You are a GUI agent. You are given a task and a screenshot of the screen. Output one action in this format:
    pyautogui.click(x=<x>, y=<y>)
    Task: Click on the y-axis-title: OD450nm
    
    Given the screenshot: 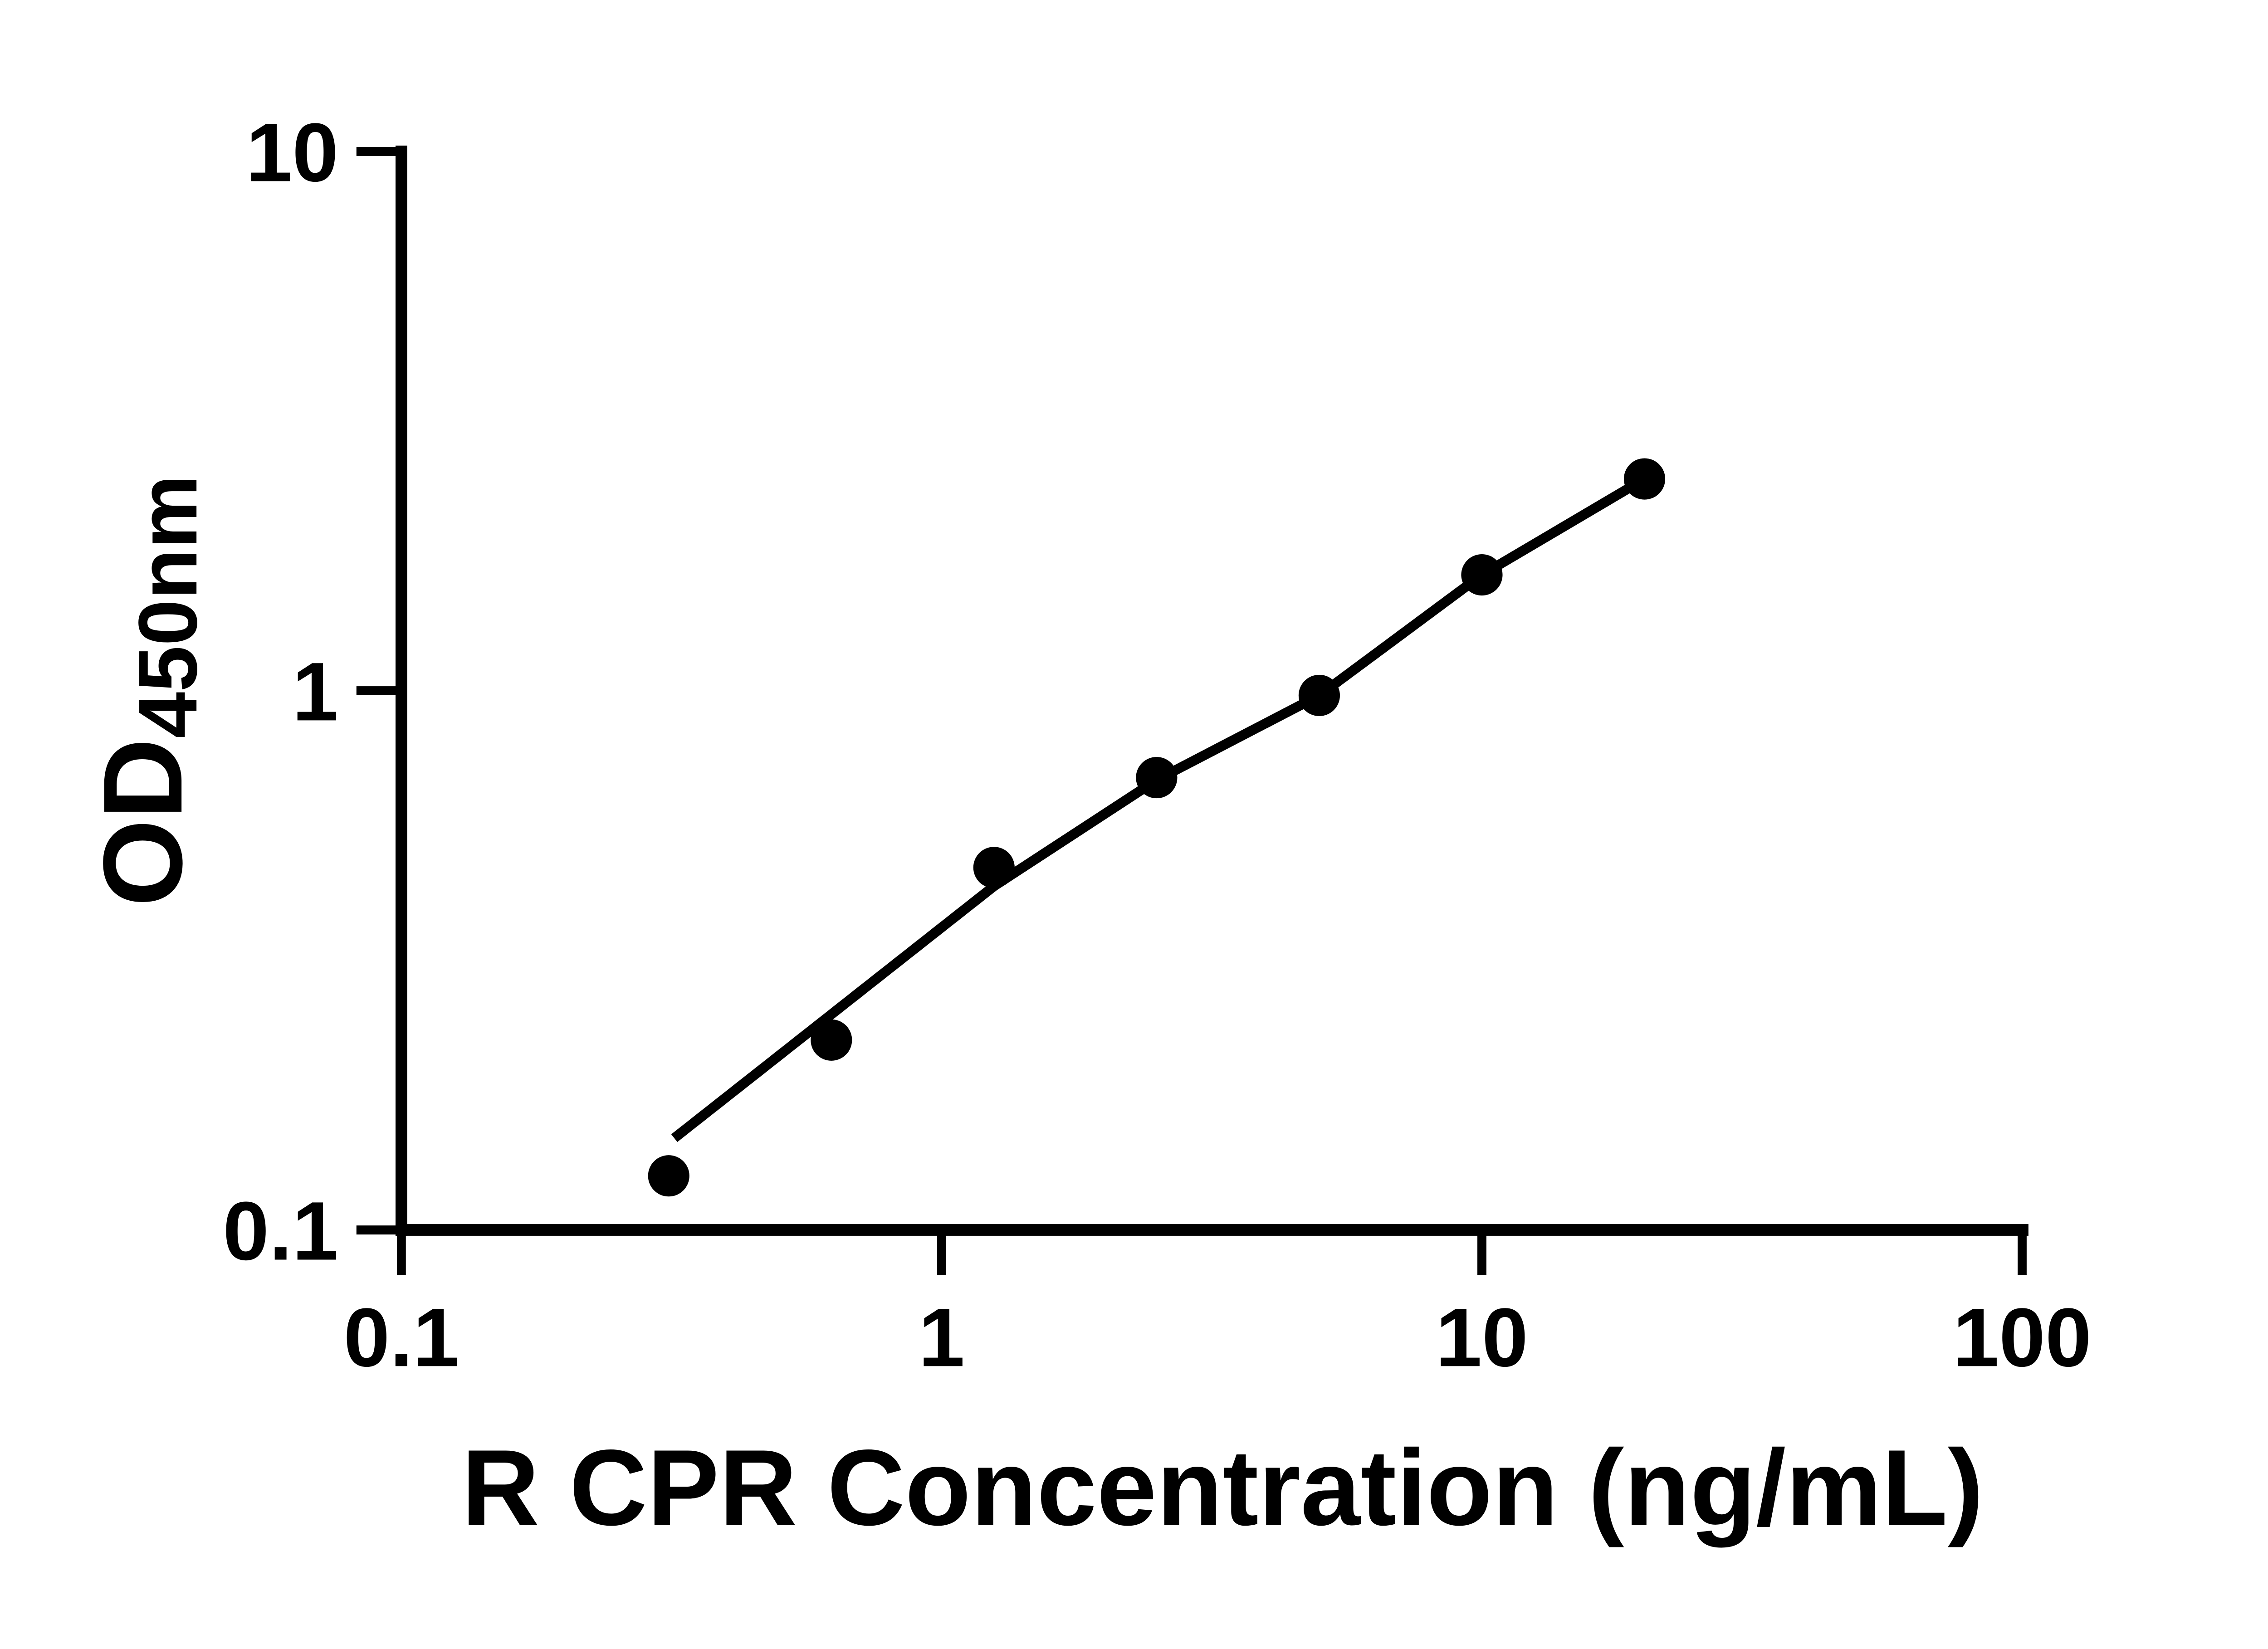 What is the action you would take?
    pyautogui.click(x=147, y=691)
    